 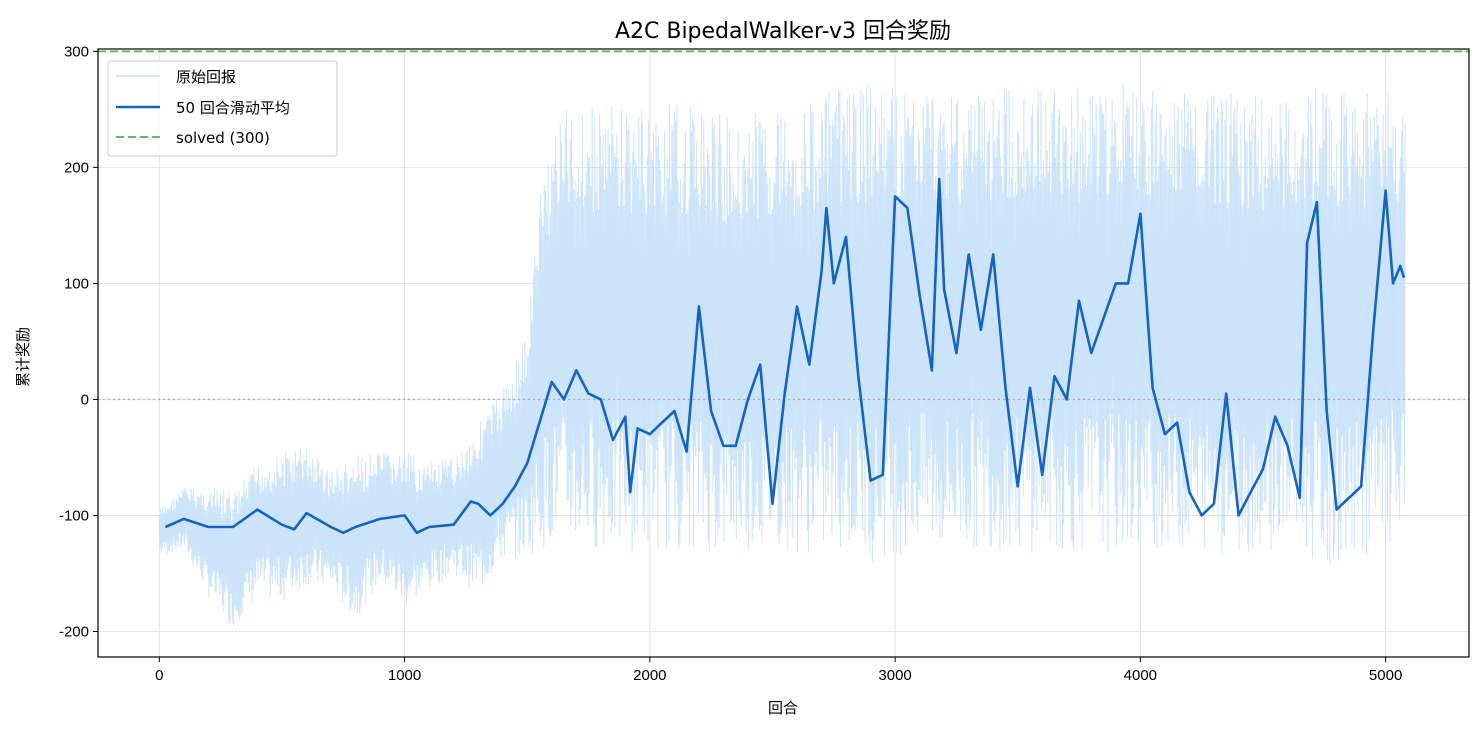 What do you see at coordinates (23, 357) in the screenshot?
I see `y-axis-label: 累计奖励` at bounding box center [23, 357].